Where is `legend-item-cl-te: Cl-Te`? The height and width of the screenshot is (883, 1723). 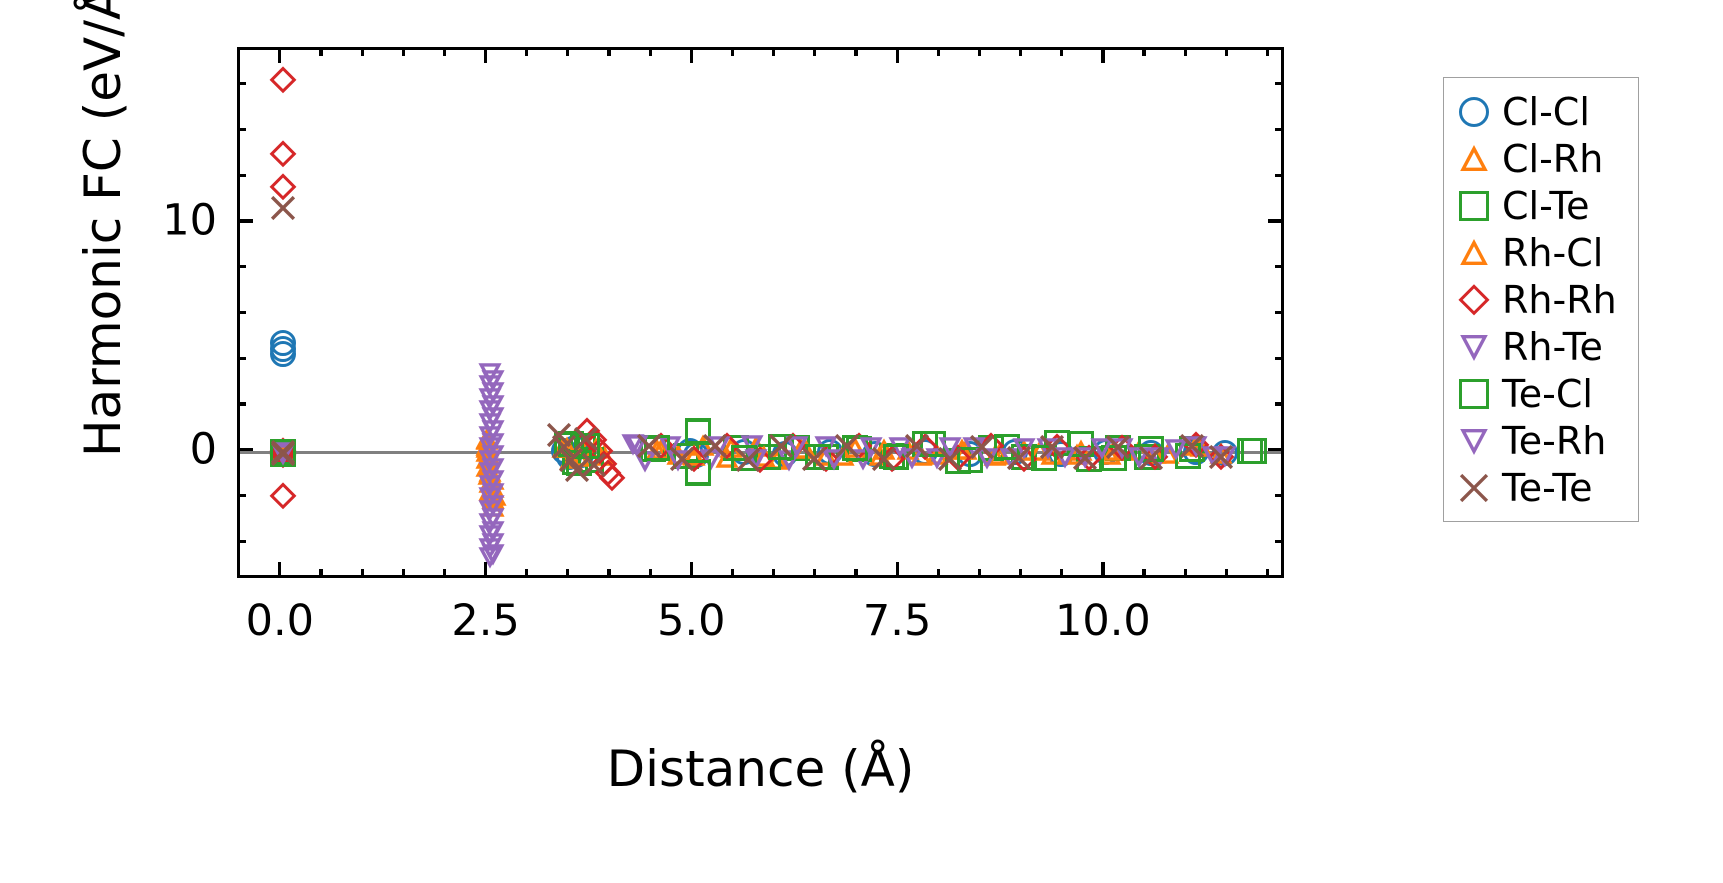 legend-item-cl-te: Cl-Te is located at coordinates (1539, 205).